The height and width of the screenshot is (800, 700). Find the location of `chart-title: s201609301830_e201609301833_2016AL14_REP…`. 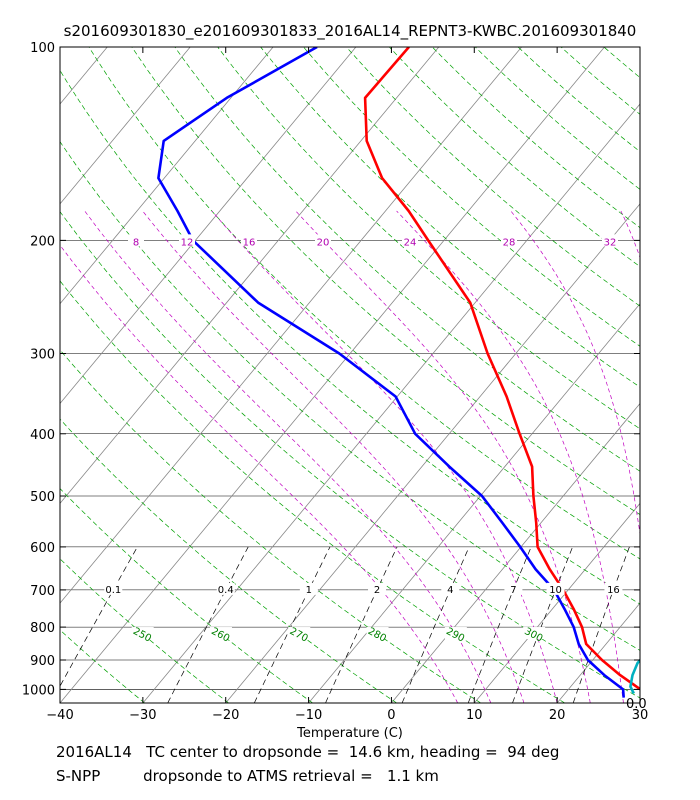

chart-title: s201609301830_e201609301833_2016AL14_REP… is located at coordinates (350, 31).